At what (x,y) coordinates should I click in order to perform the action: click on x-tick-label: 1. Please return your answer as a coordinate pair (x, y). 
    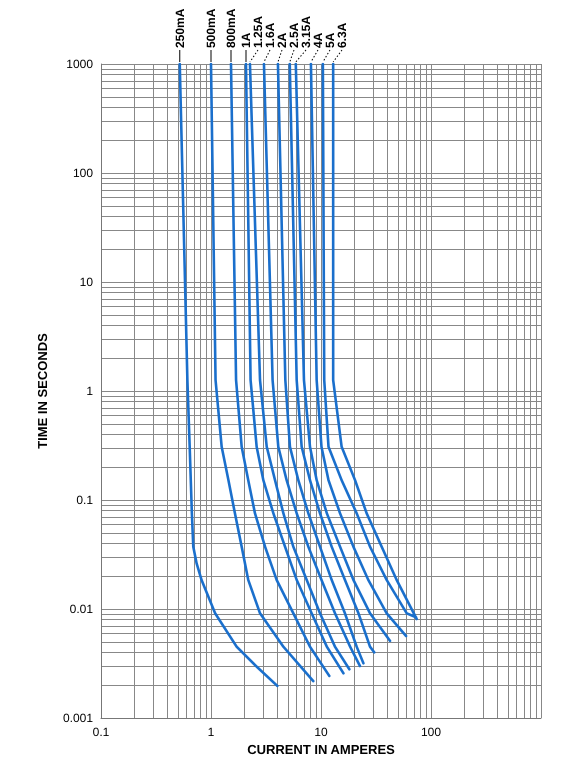
    Looking at the image, I should click on (211, 732).